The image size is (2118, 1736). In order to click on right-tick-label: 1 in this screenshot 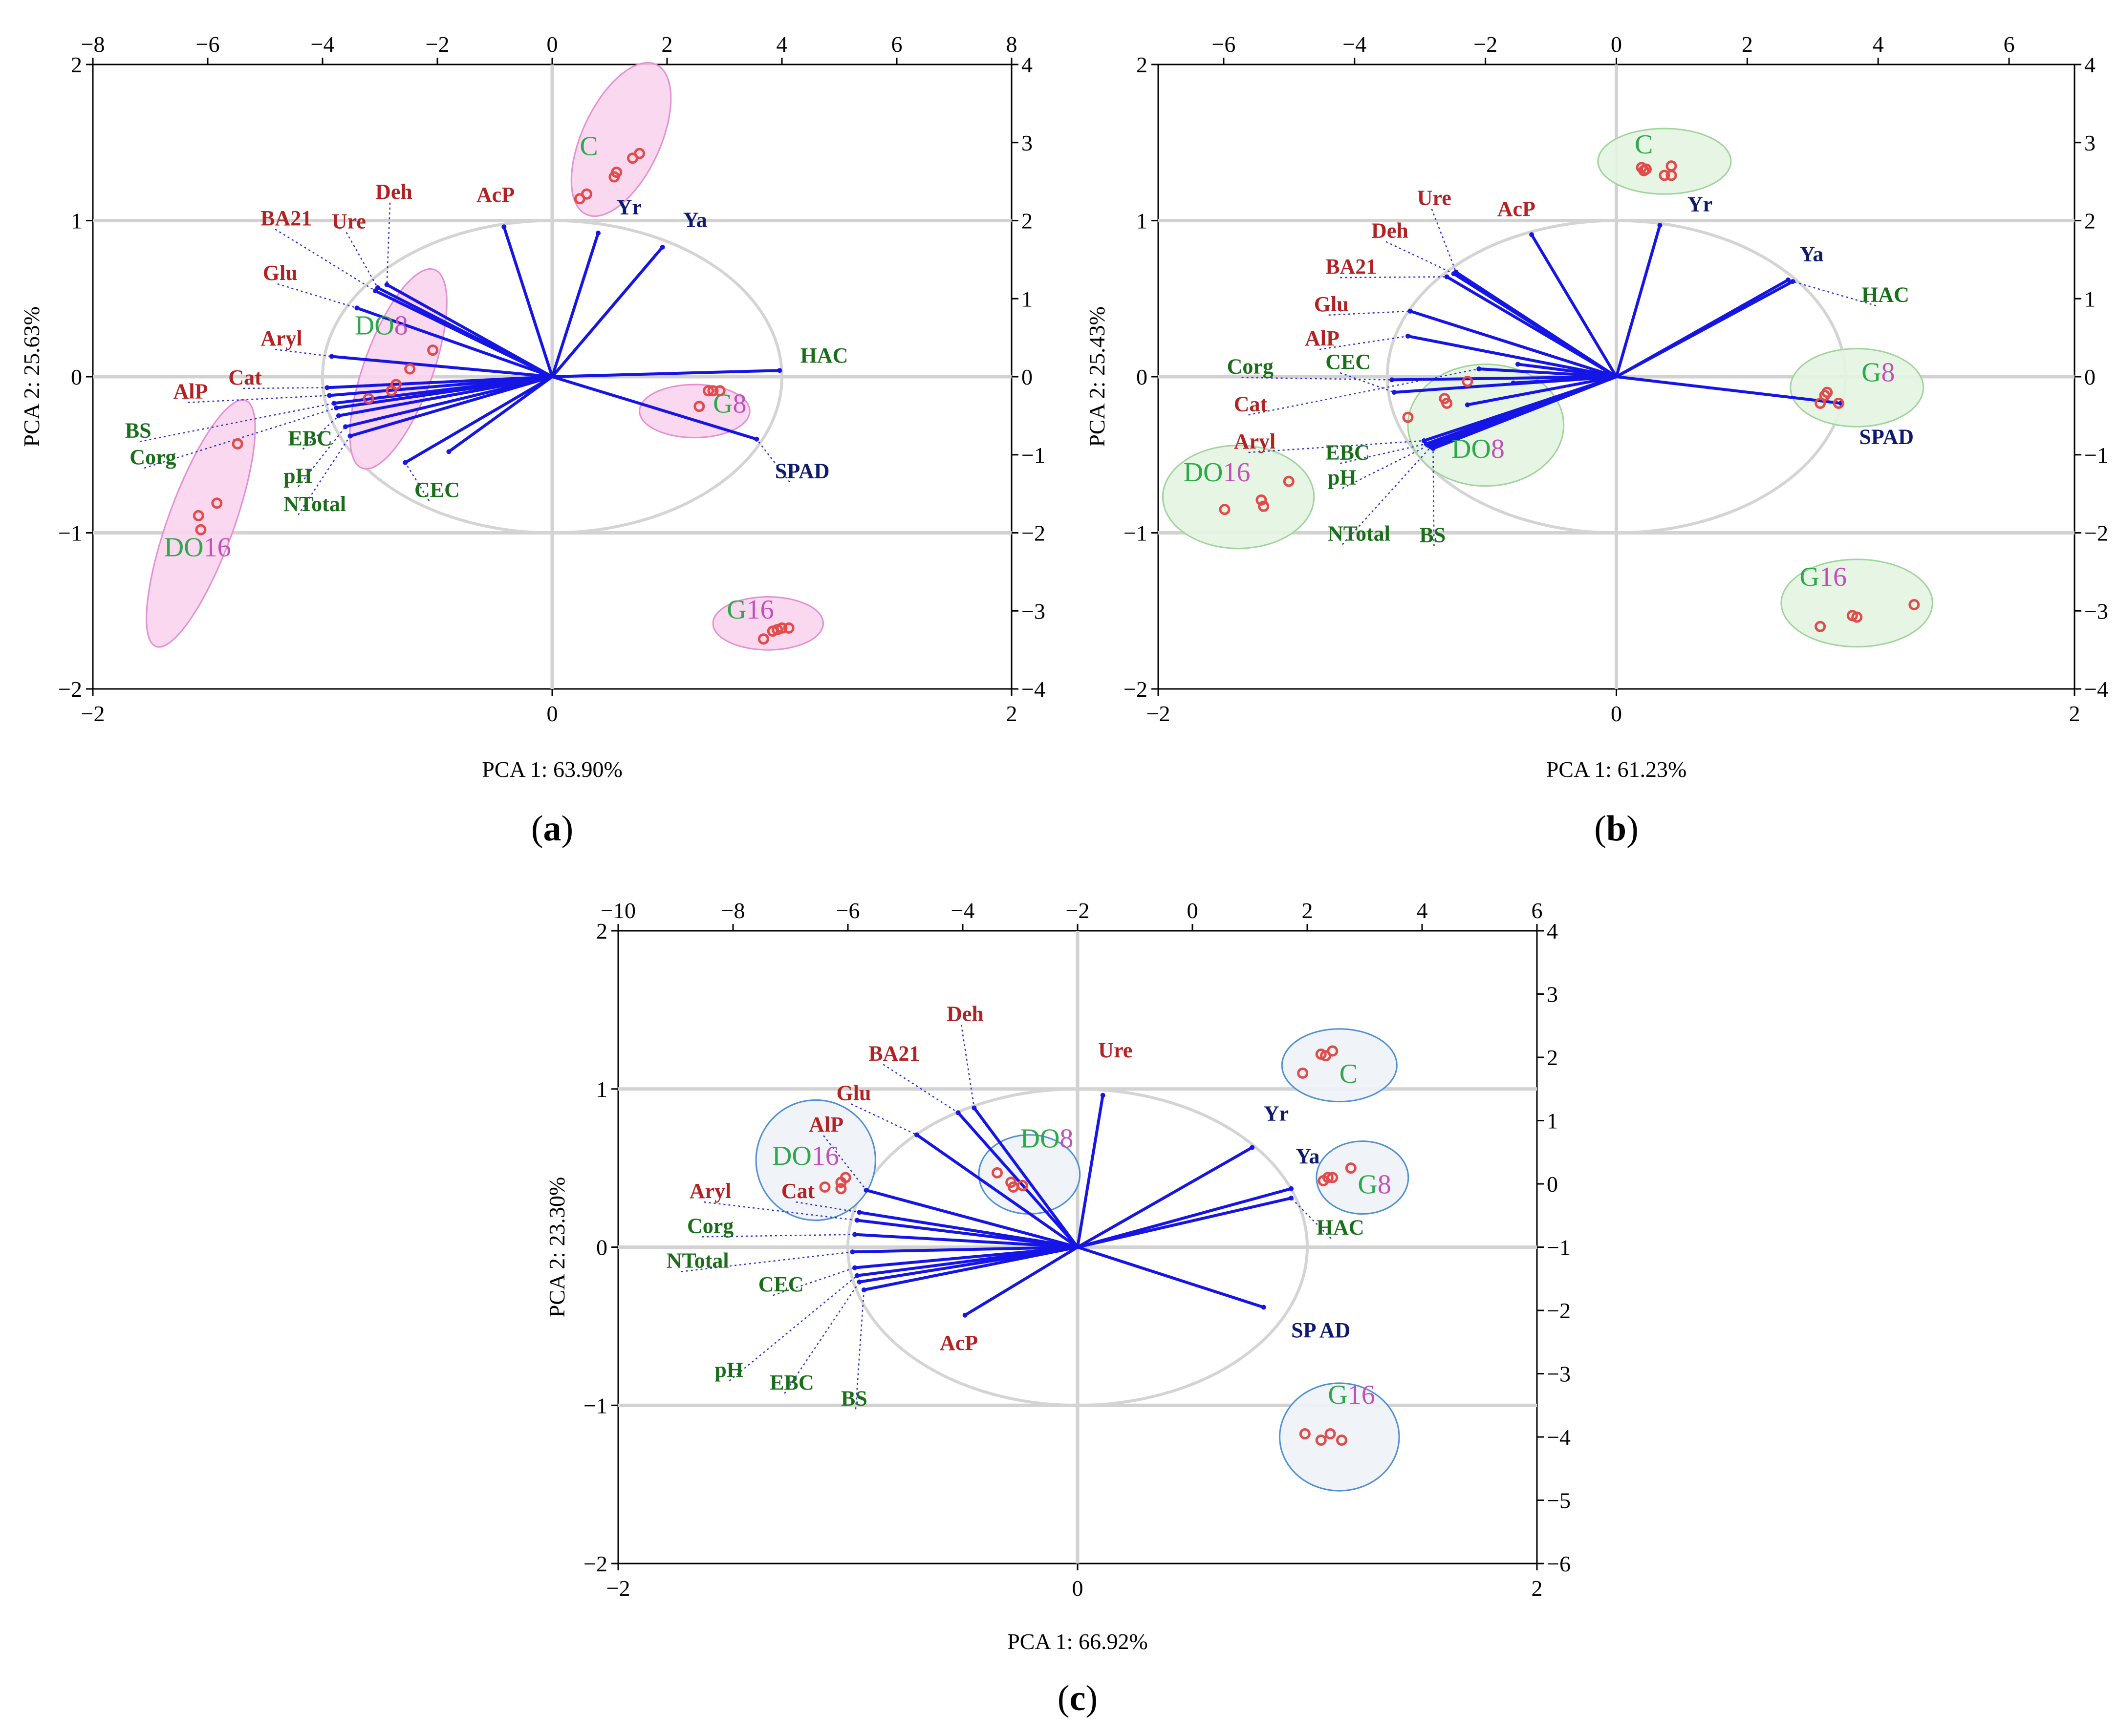, I will do `click(2090, 298)`.